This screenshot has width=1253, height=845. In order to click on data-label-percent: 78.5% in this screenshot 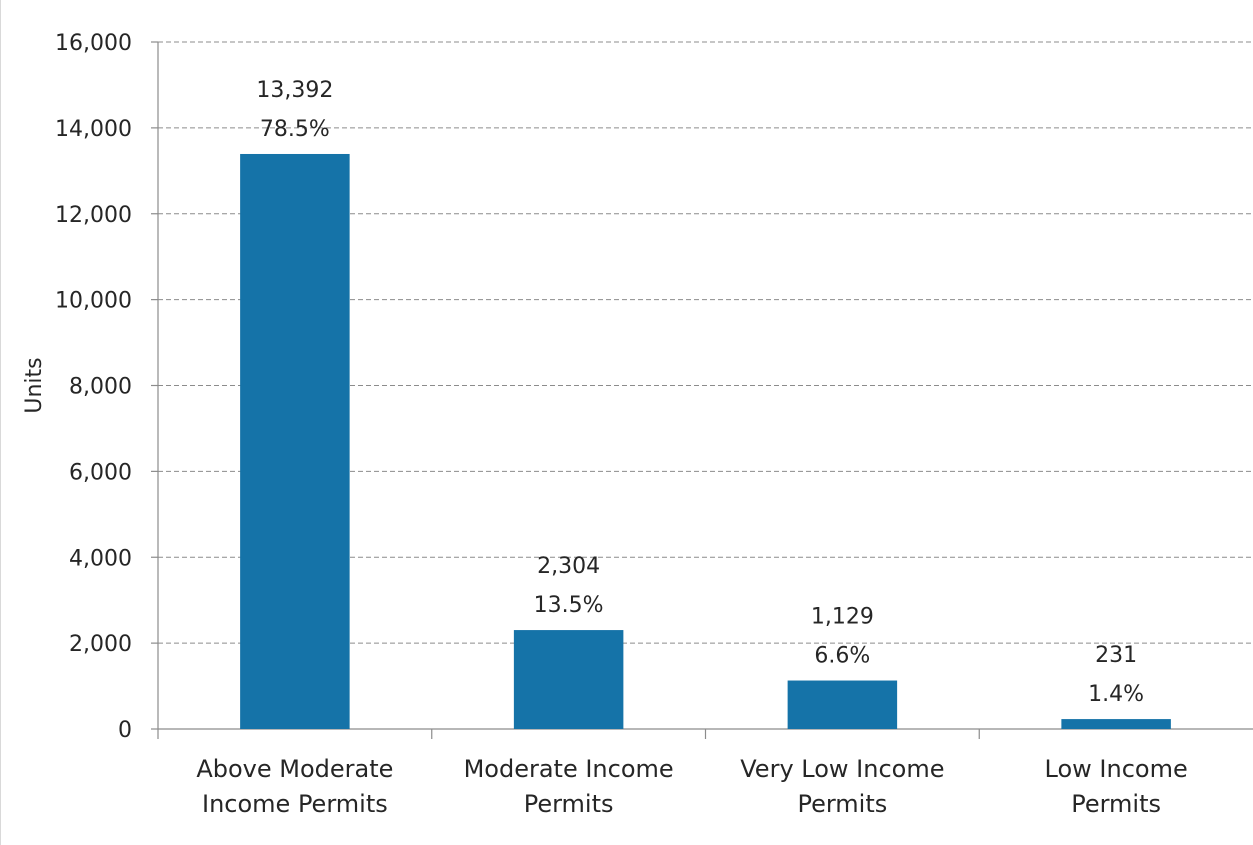, I will do `click(295, 129)`.